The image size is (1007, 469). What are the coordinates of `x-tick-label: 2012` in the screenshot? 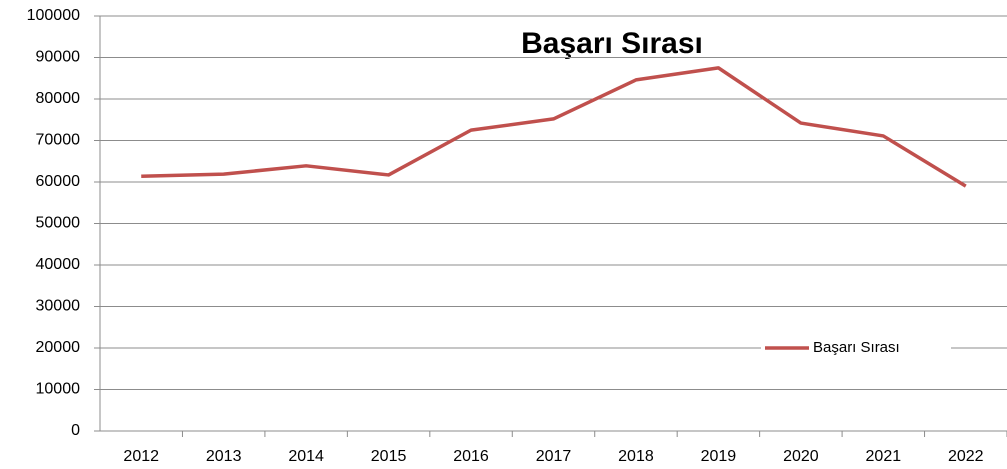 It's located at (141, 456).